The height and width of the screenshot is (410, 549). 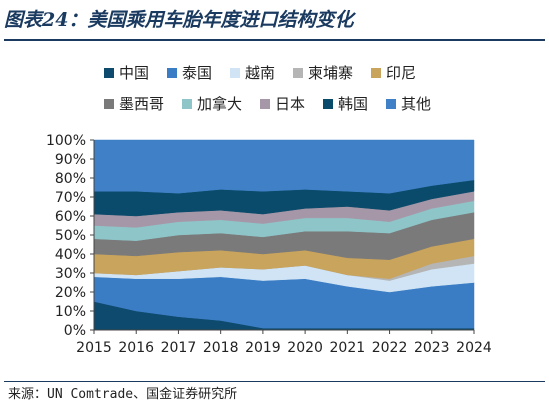 What do you see at coordinates (70, 217) in the screenshot?
I see `y-tick-label: 60%` at bounding box center [70, 217].